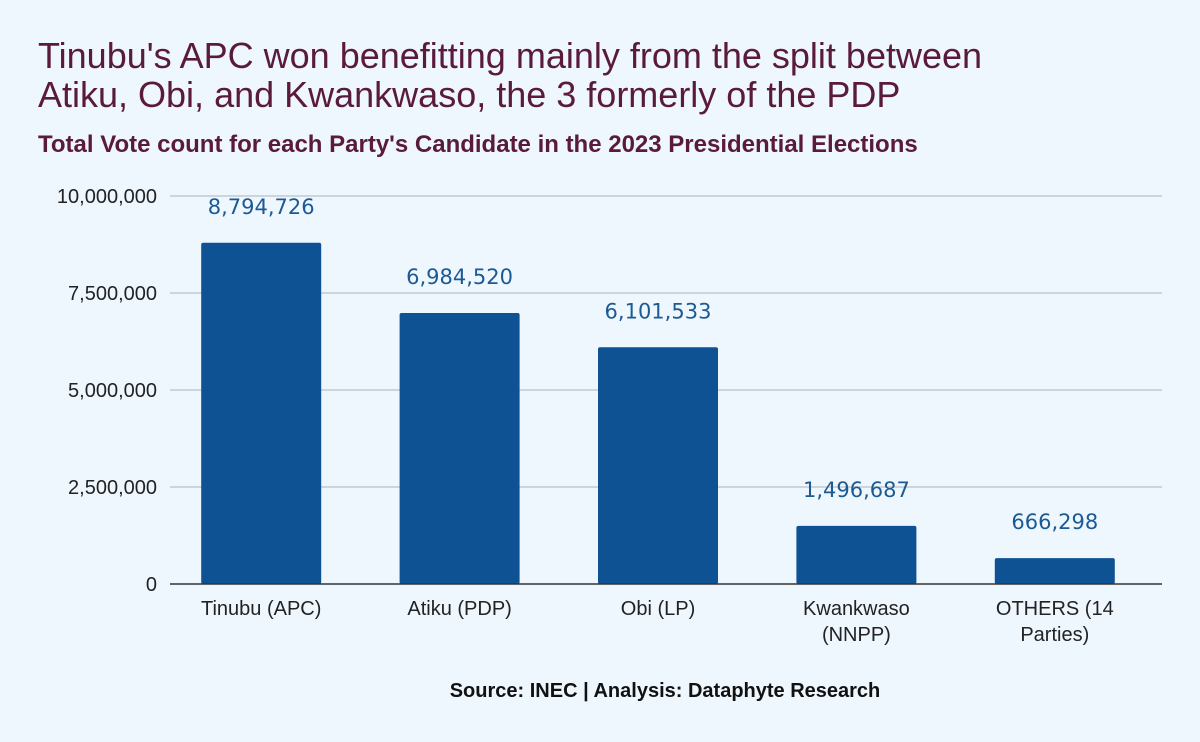  Describe the element at coordinates (261, 207) in the screenshot. I see `data-label: 8,794,726` at that location.